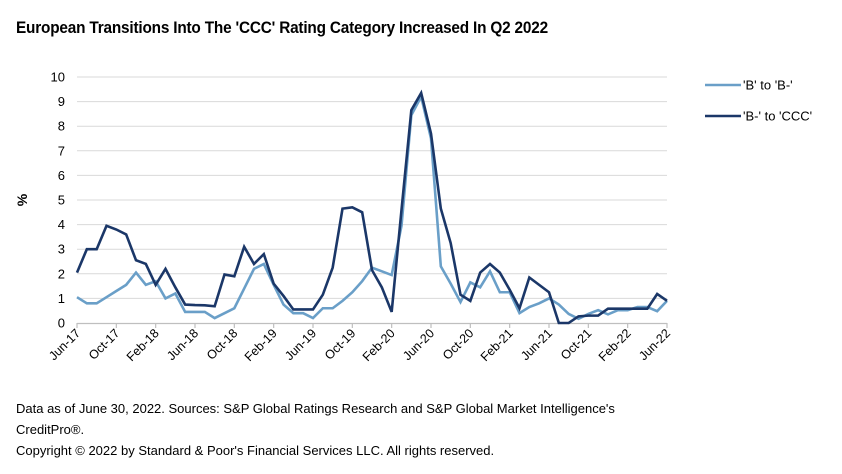 The height and width of the screenshot is (474, 842). What do you see at coordinates (61, 200) in the screenshot?
I see `y-tick-label: 5` at bounding box center [61, 200].